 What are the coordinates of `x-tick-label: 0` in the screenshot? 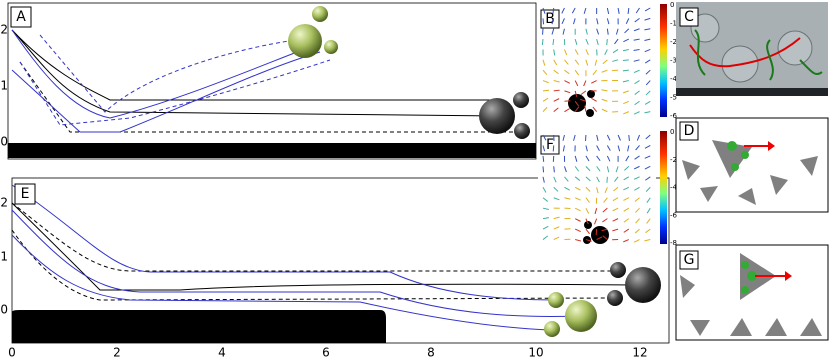 It's located at (12, 353).